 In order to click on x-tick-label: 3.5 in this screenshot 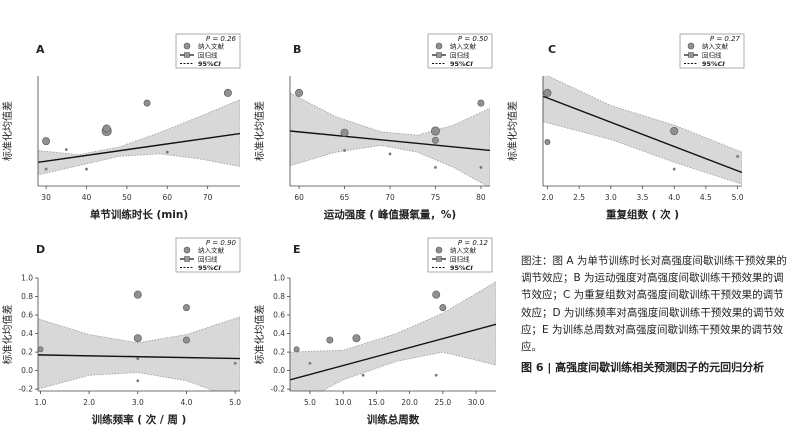, I will do `click(643, 197)`.